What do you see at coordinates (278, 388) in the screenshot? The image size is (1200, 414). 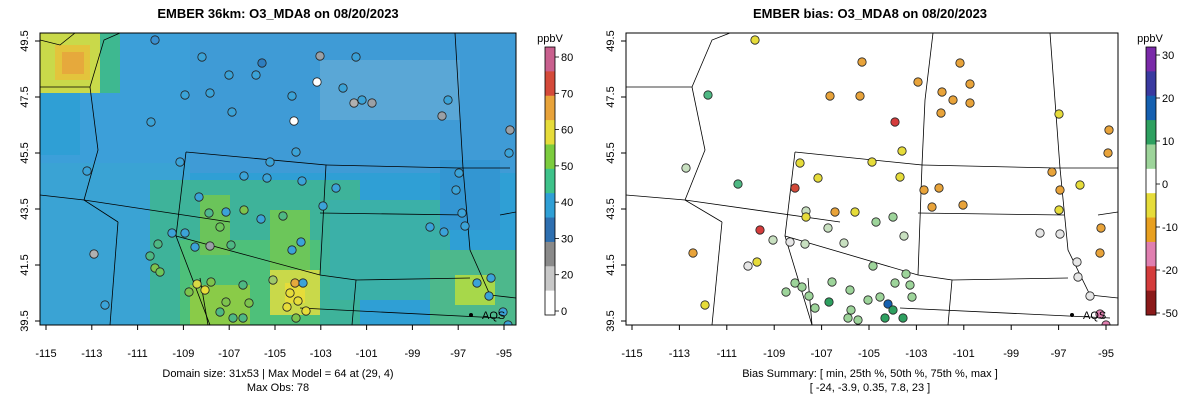 I see `left-footer-line2: Max Obs: 78` at bounding box center [278, 388].